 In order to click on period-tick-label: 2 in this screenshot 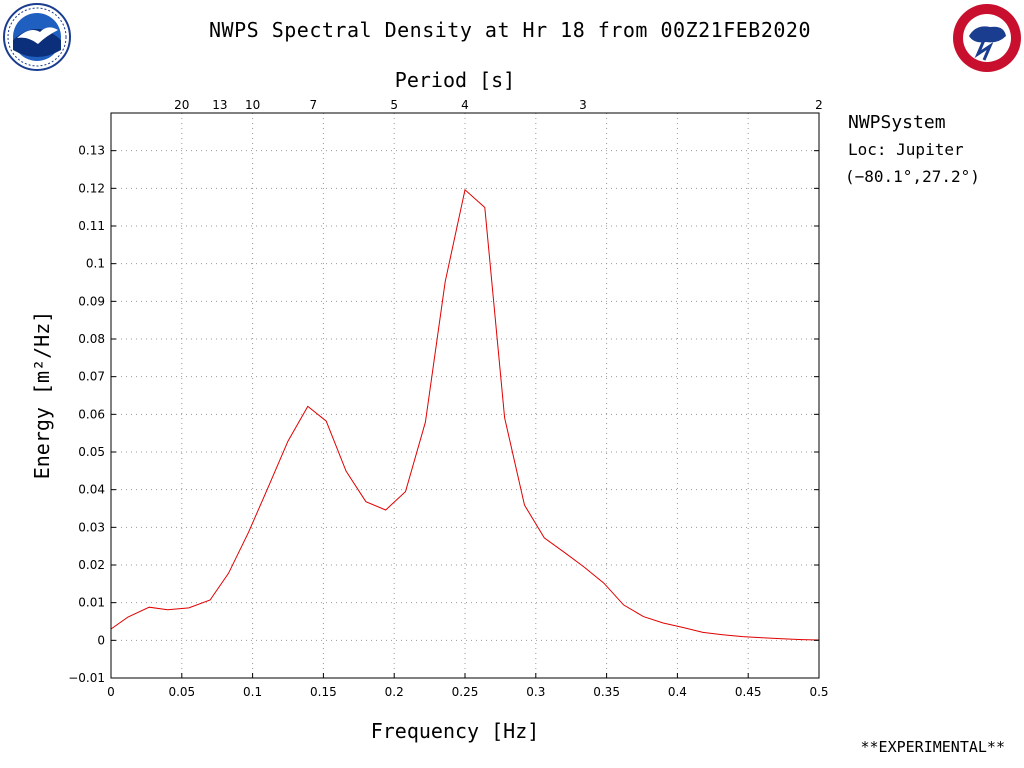, I will do `click(819, 105)`.